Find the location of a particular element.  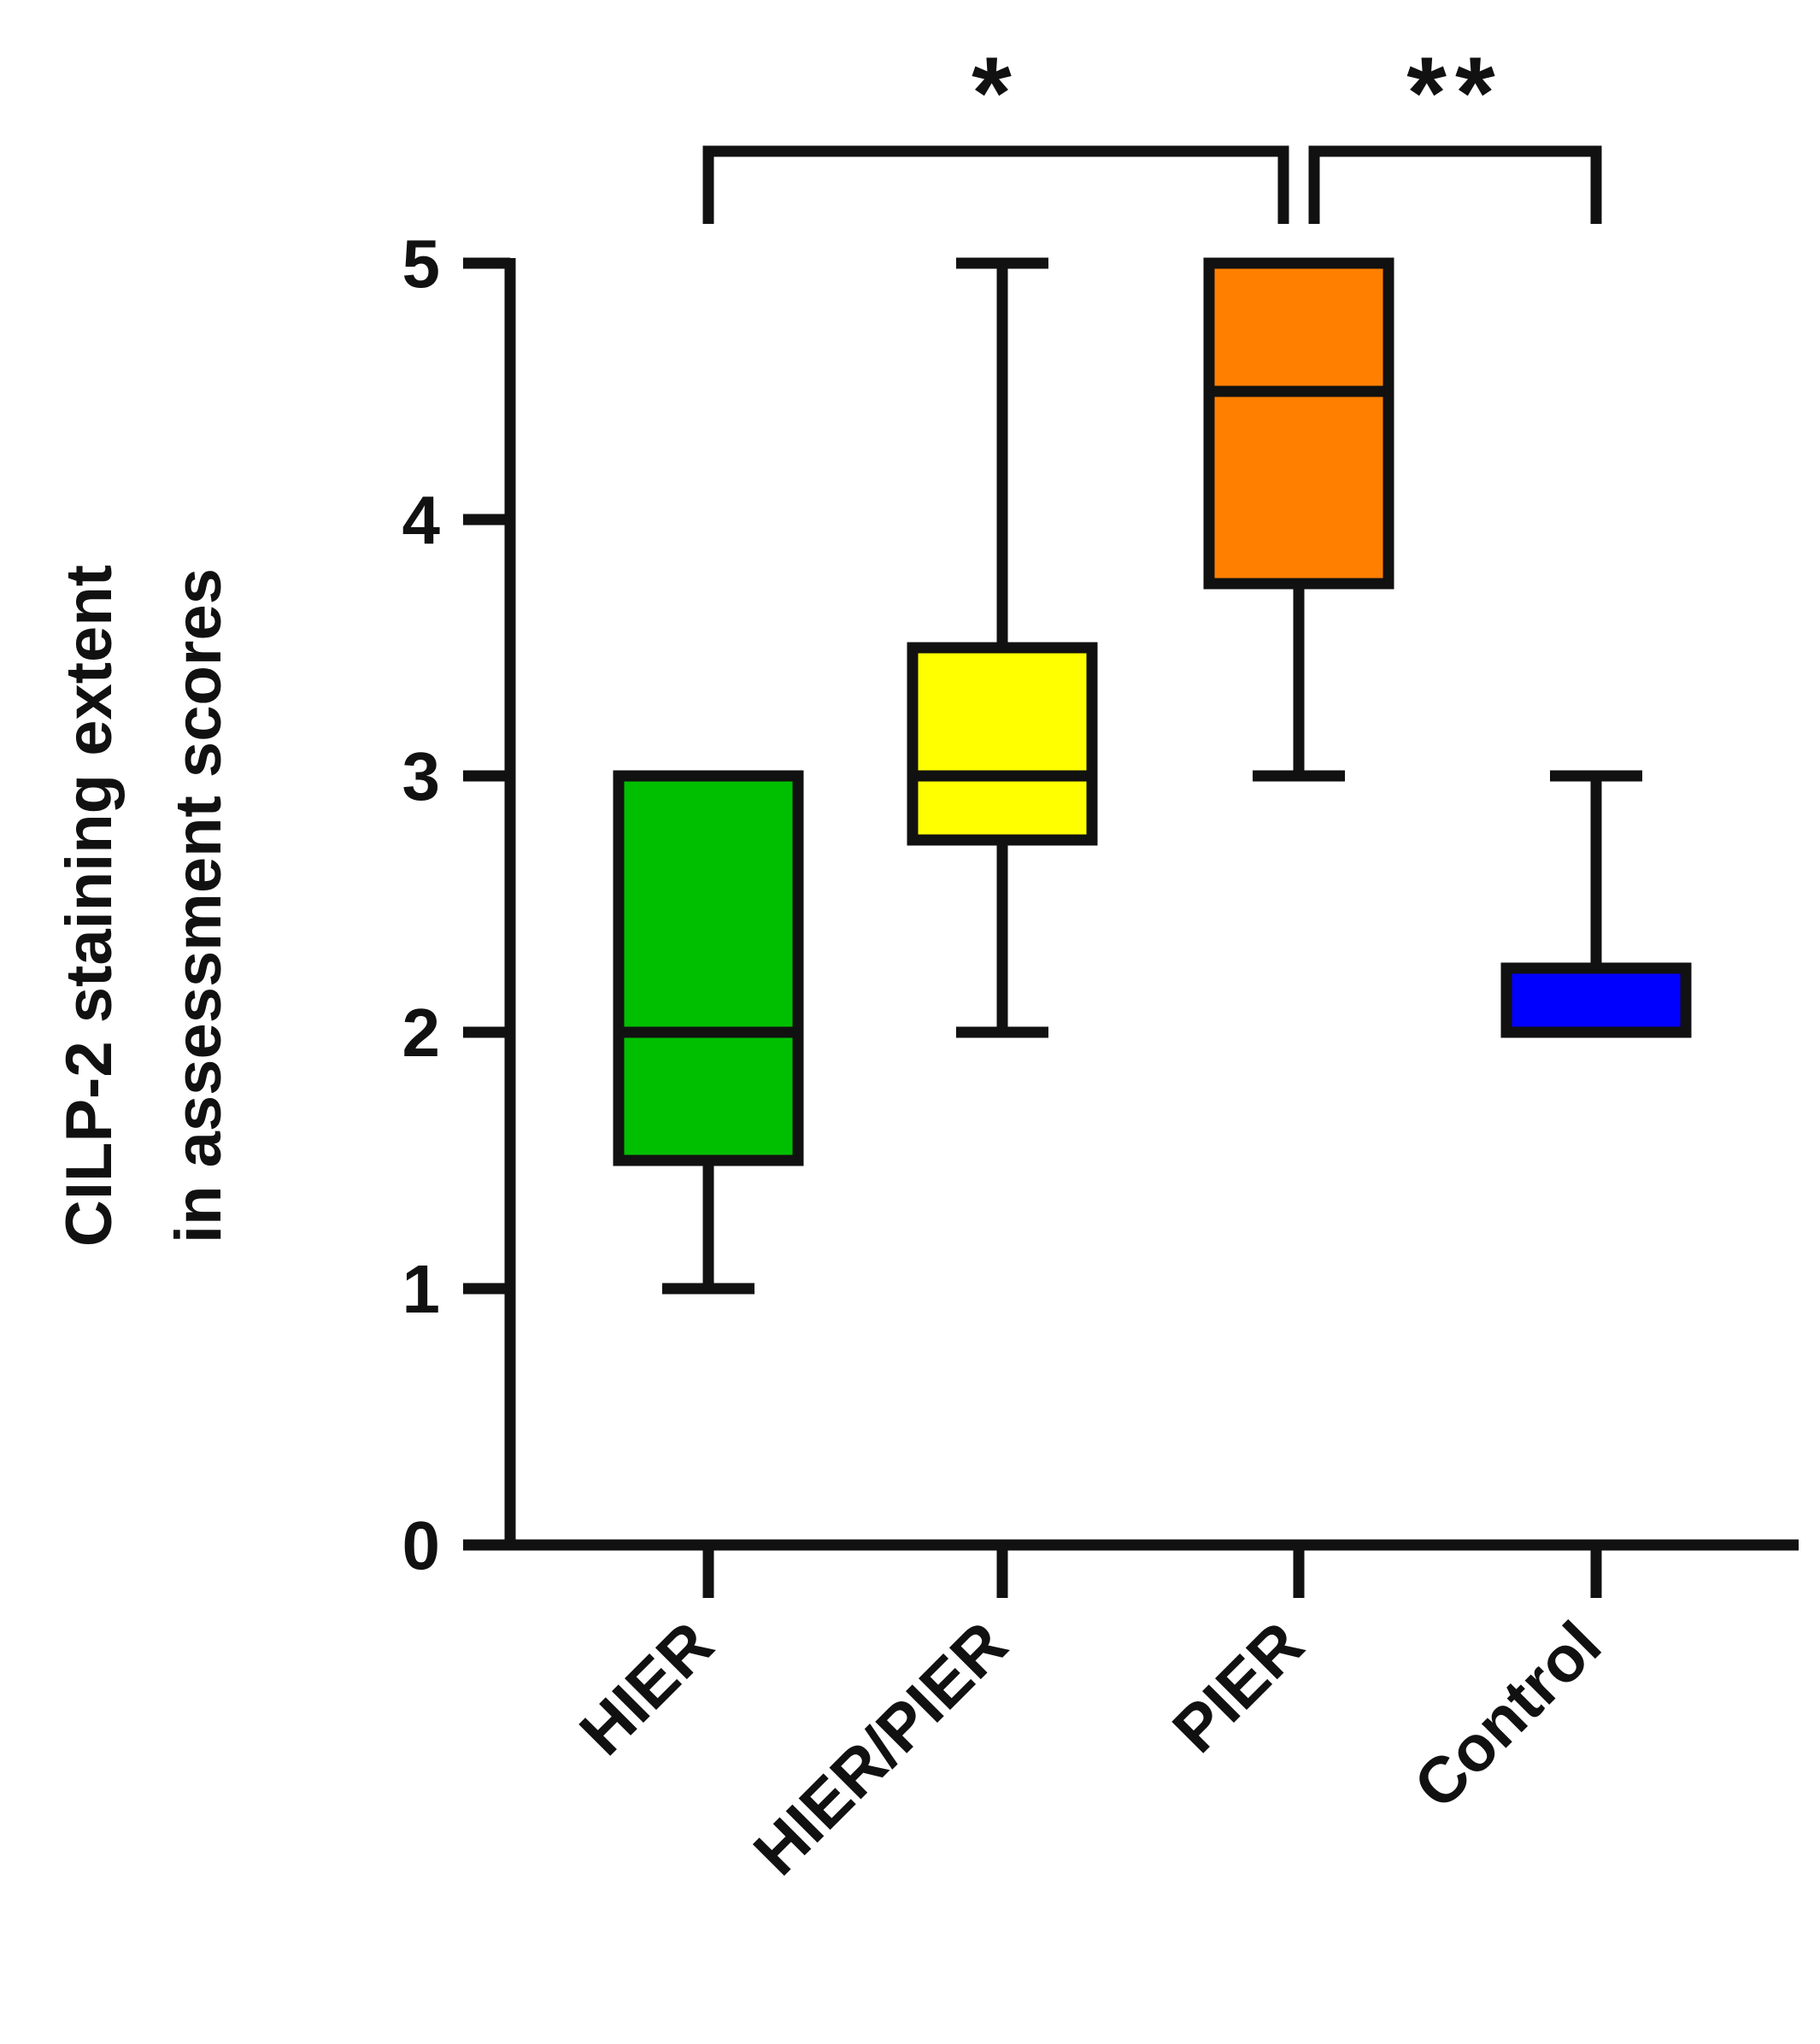

y-tick-label: 3 is located at coordinates (422, 776).